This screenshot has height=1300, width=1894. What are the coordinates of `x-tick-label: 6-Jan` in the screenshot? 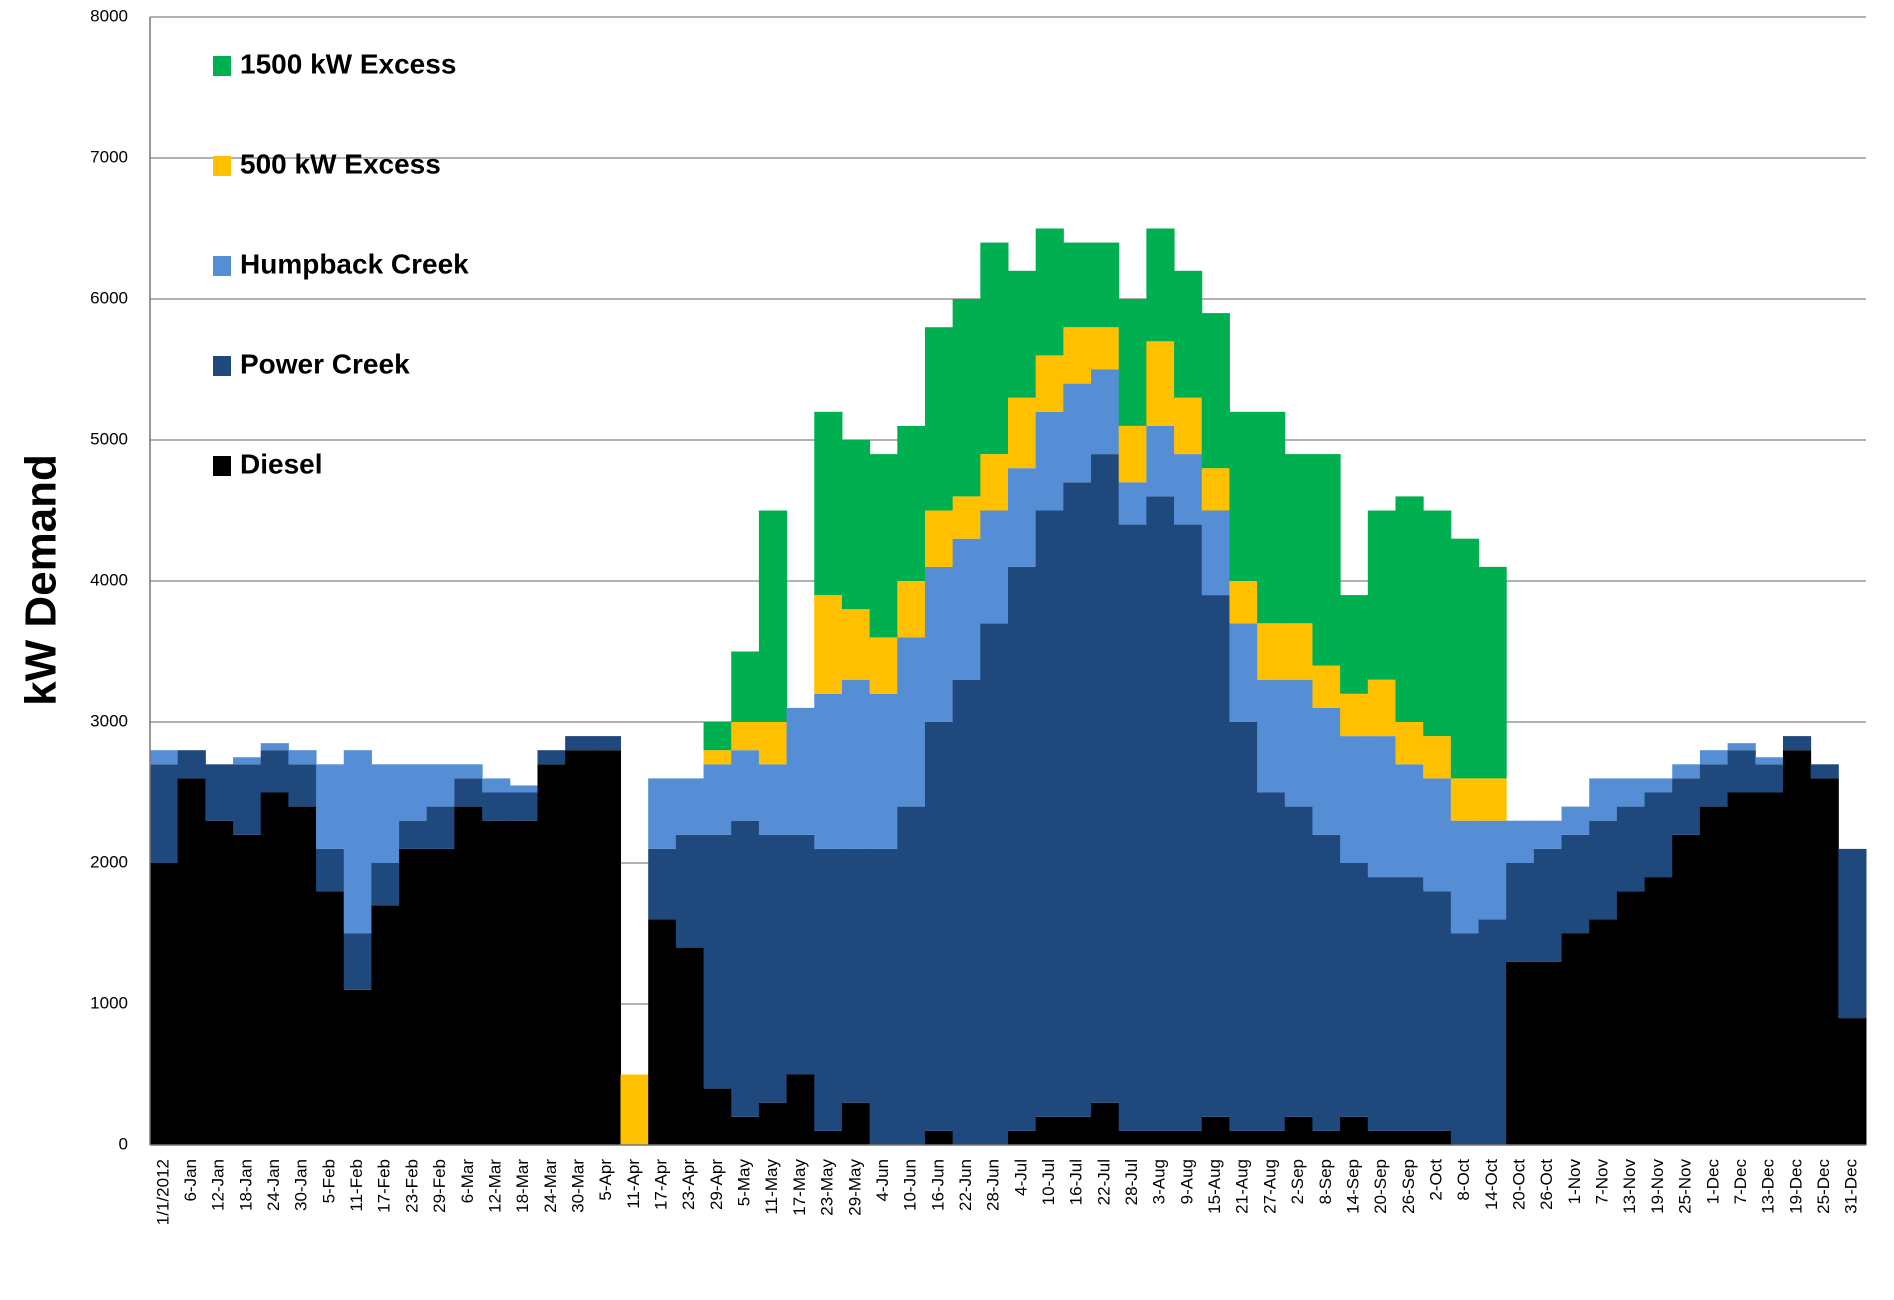 It's located at (190, 1180).